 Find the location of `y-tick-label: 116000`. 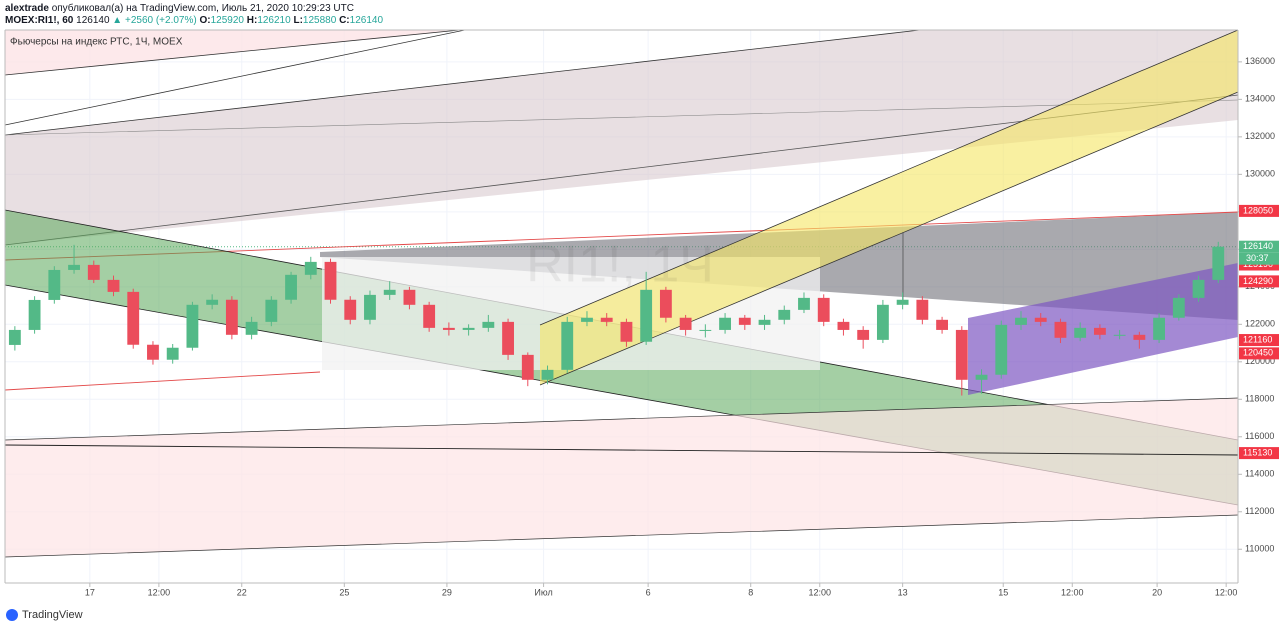

y-tick-label: 116000 is located at coordinates (1259, 436).